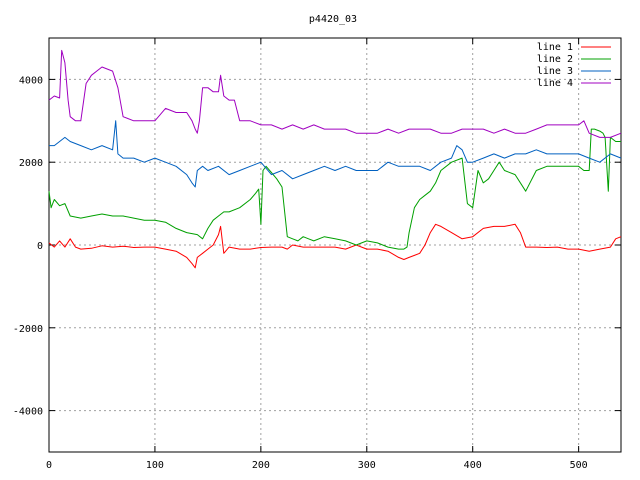  What do you see at coordinates (367, 465) in the screenshot?
I see `x-tick-label: 300` at bounding box center [367, 465].